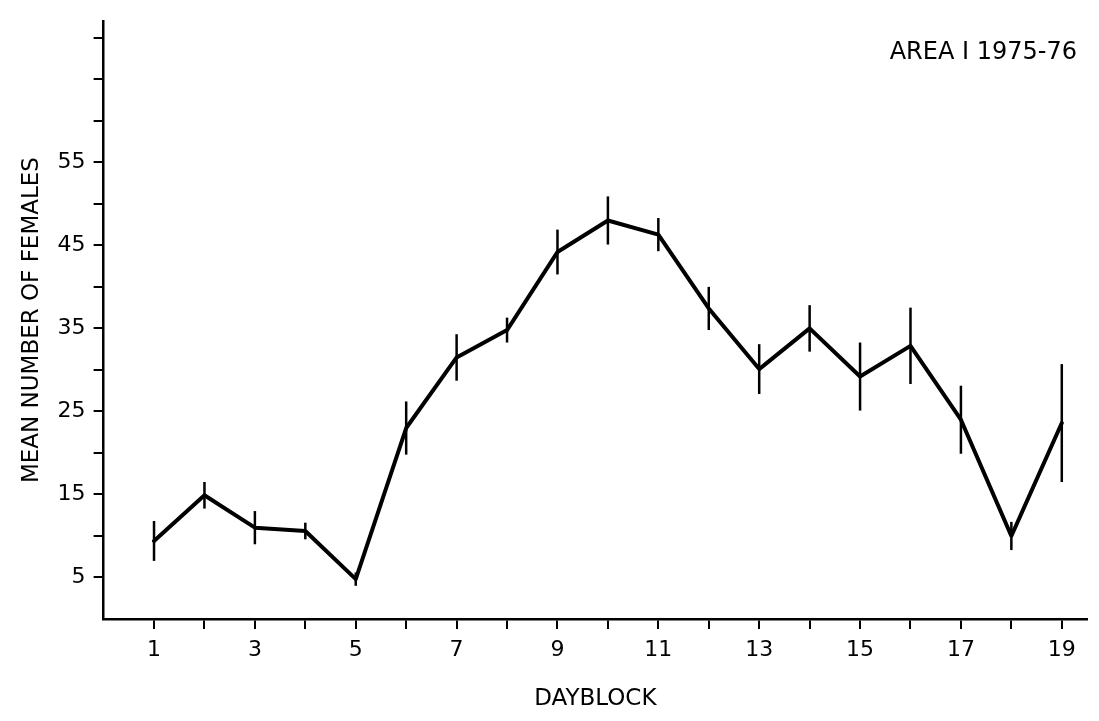 Image resolution: width=1099 pixels, height=721 pixels. I want to click on x-tick-label: 15, so click(860, 648).